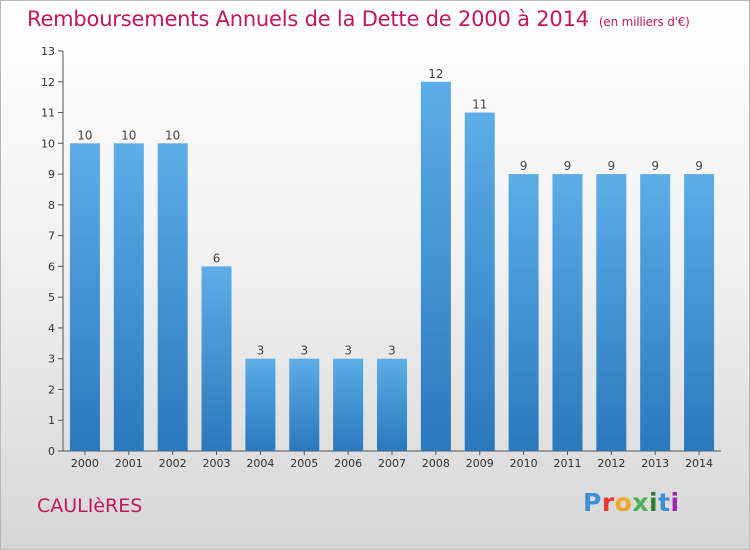 The height and width of the screenshot is (550, 750). Describe the element at coordinates (217, 463) in the screenshot. I see `x-tick-label: 2003` at that location.